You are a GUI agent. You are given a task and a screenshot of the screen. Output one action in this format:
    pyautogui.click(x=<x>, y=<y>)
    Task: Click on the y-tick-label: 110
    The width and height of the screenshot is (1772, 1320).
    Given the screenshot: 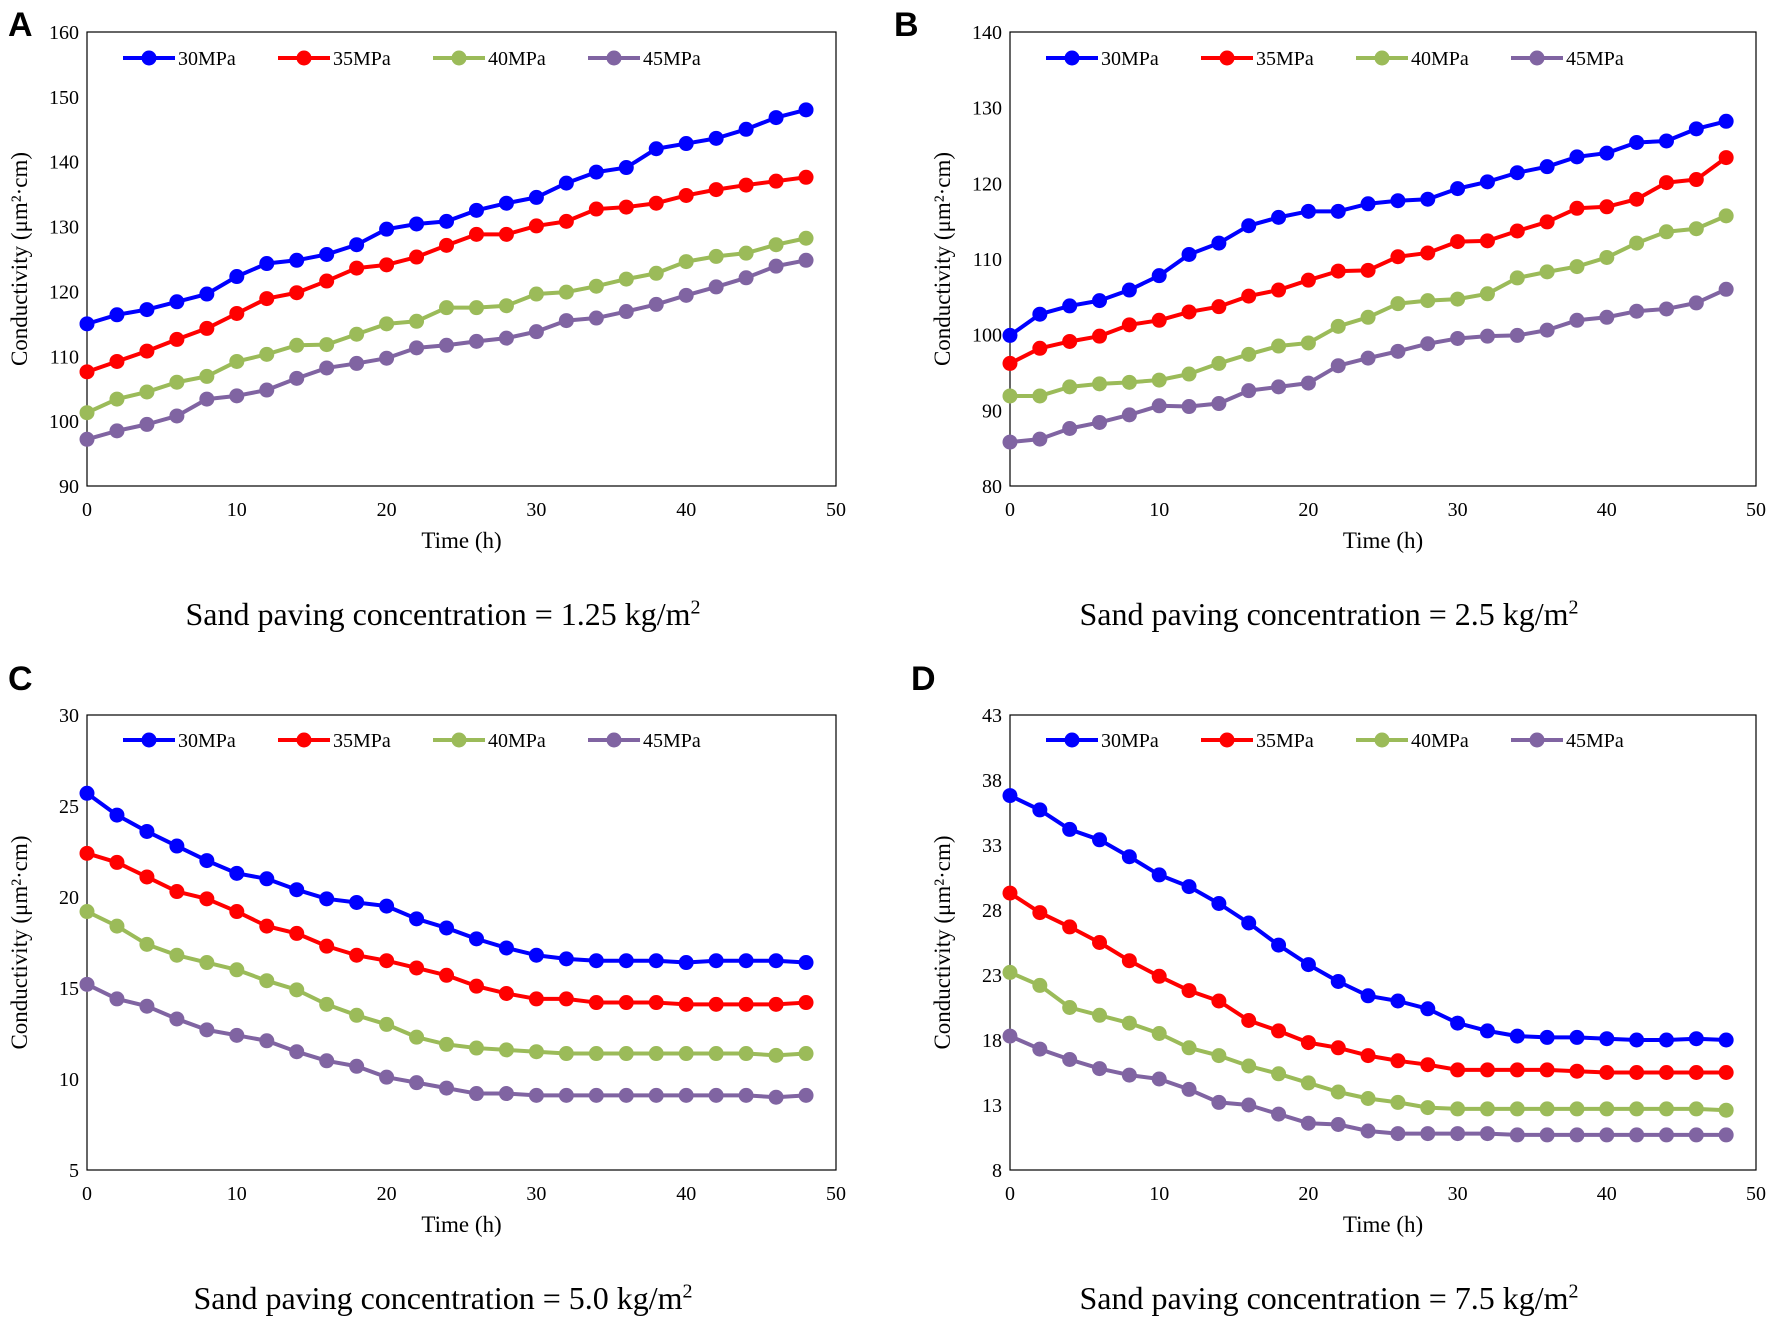 What is the action you would take?
    pyautogui.click(x=64, y=357)
    